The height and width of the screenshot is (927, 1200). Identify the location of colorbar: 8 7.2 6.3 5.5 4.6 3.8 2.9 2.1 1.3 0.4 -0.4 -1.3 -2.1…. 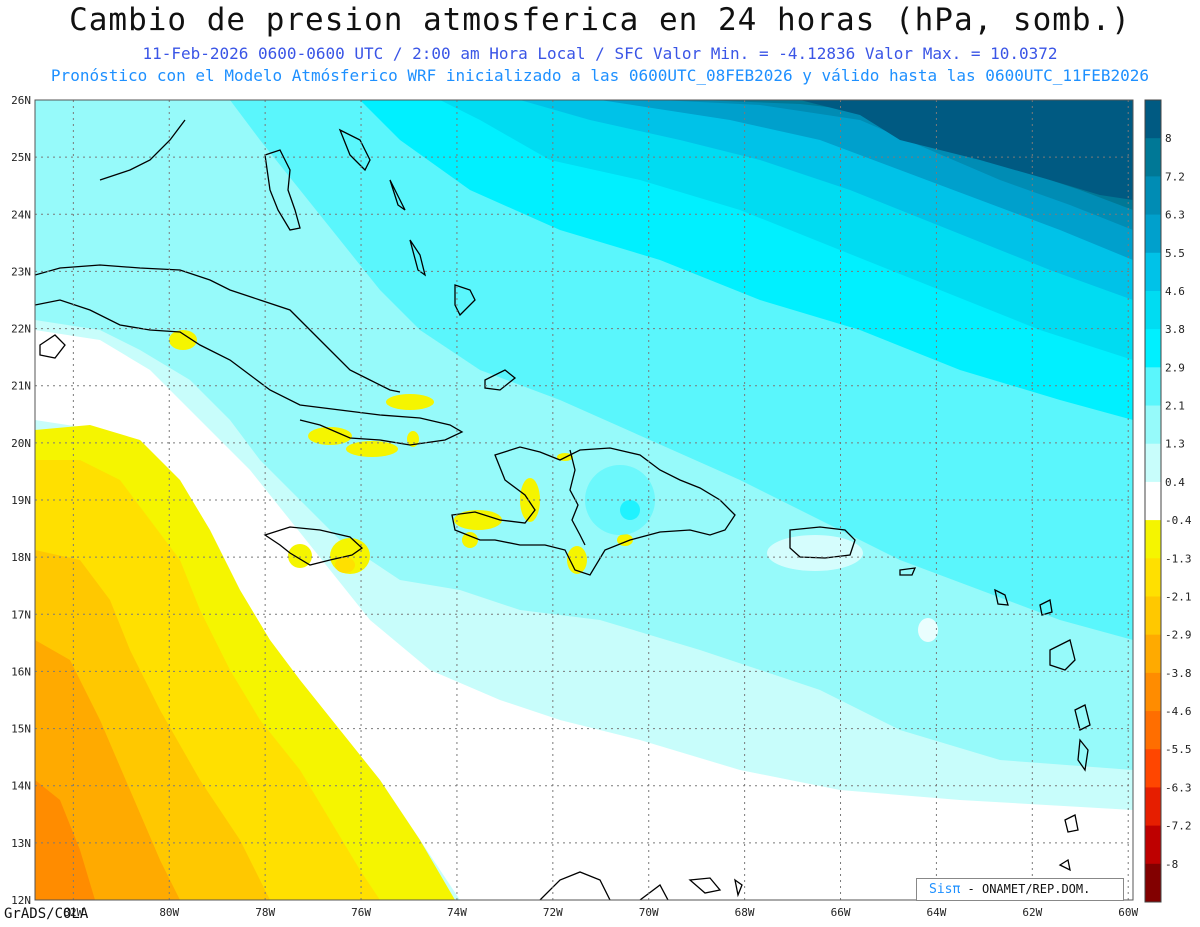
(1168, 501).